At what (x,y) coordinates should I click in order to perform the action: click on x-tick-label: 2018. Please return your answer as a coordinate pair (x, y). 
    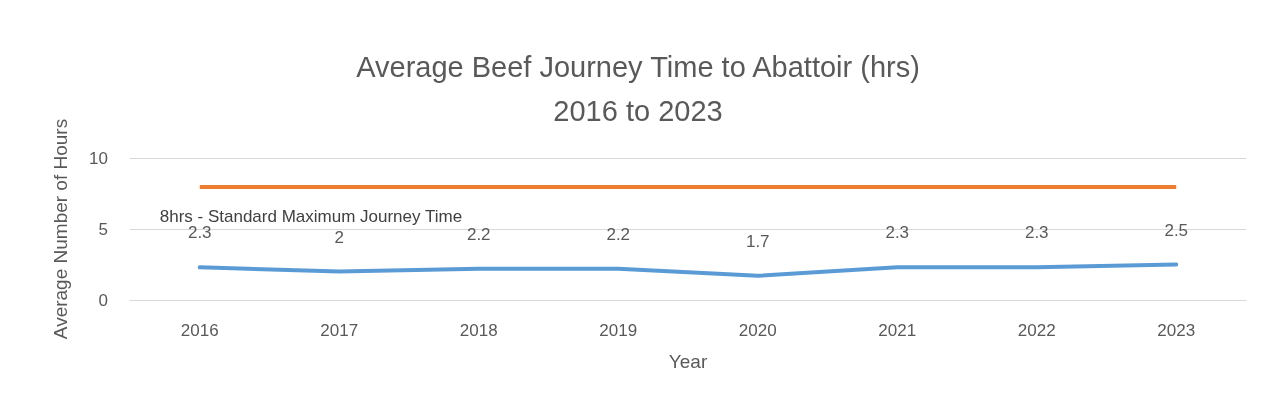
    Looking at the image, I should click on (478, 330).